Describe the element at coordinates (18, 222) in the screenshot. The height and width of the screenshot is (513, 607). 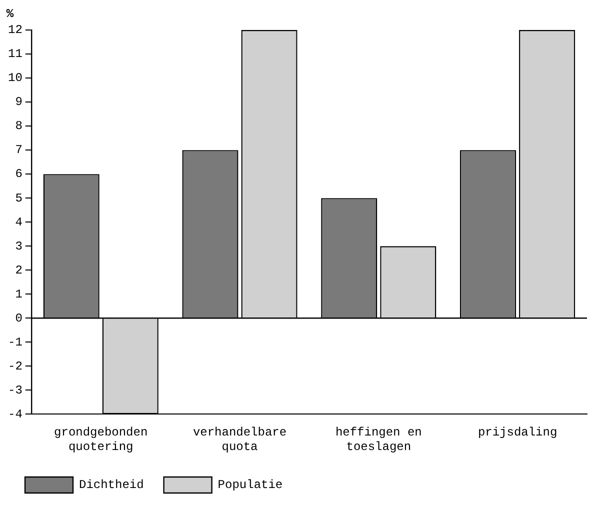
I see `y-tick-label: 4` at that location.